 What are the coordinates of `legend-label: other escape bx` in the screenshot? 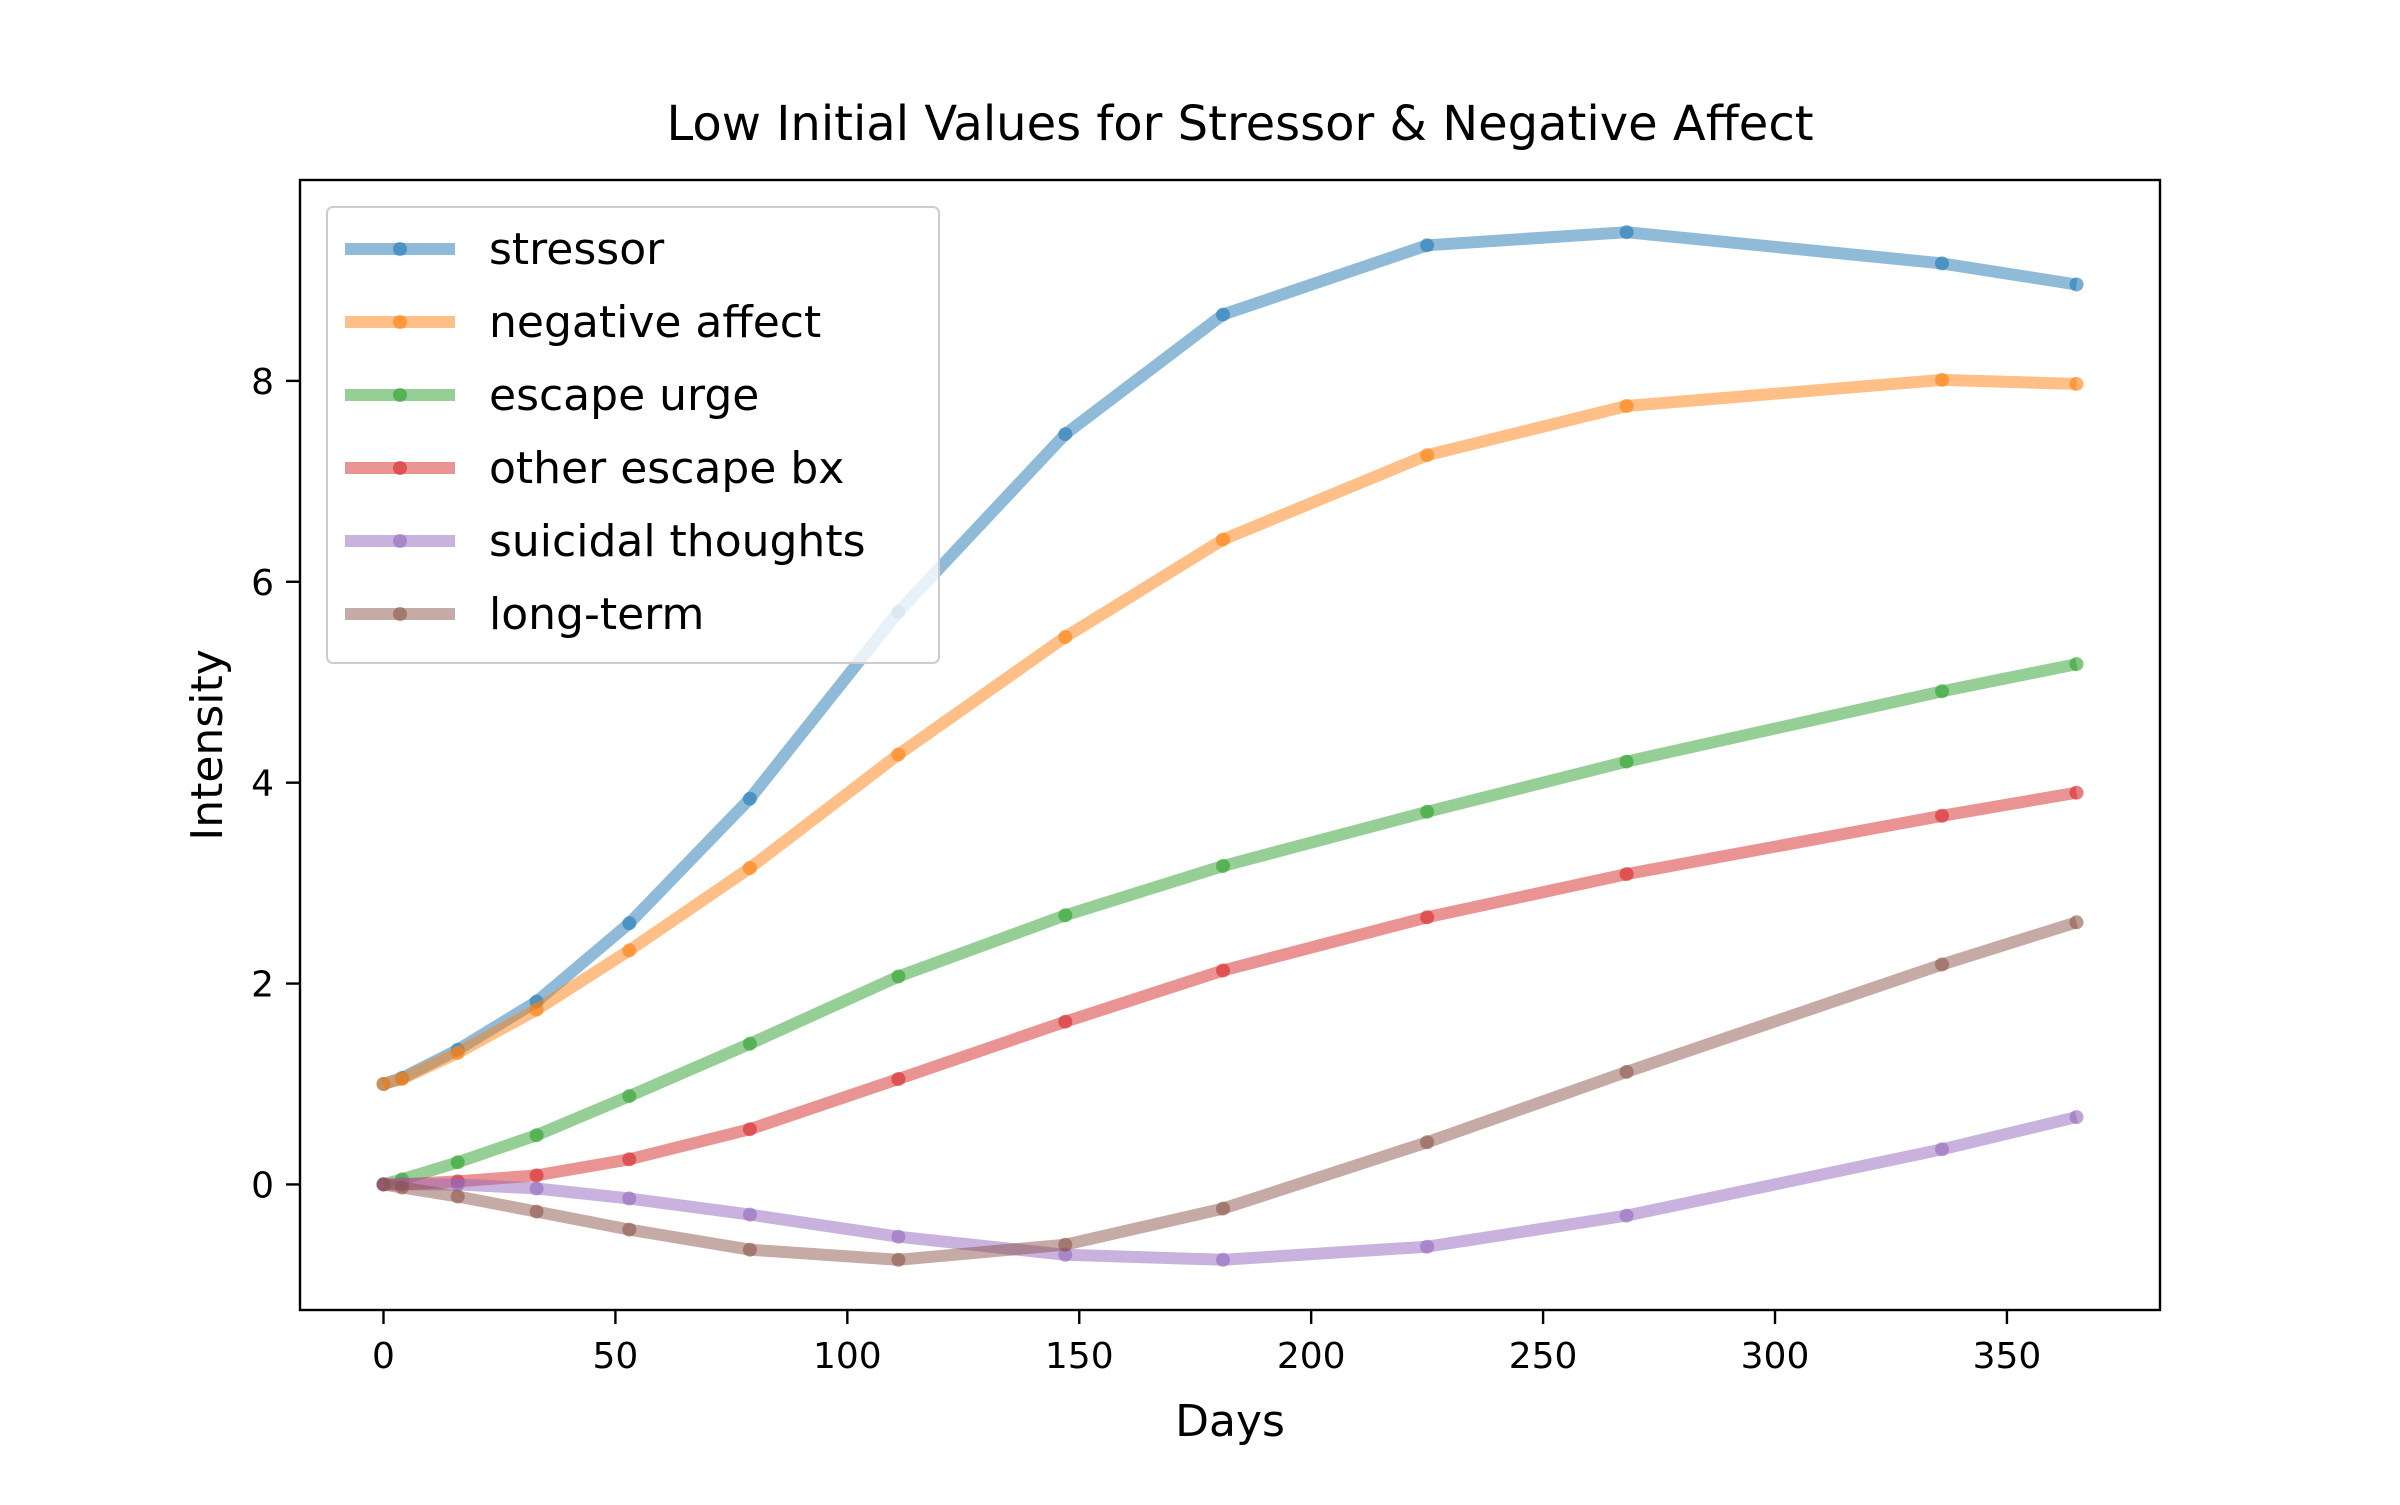 It's located at (666, 468).